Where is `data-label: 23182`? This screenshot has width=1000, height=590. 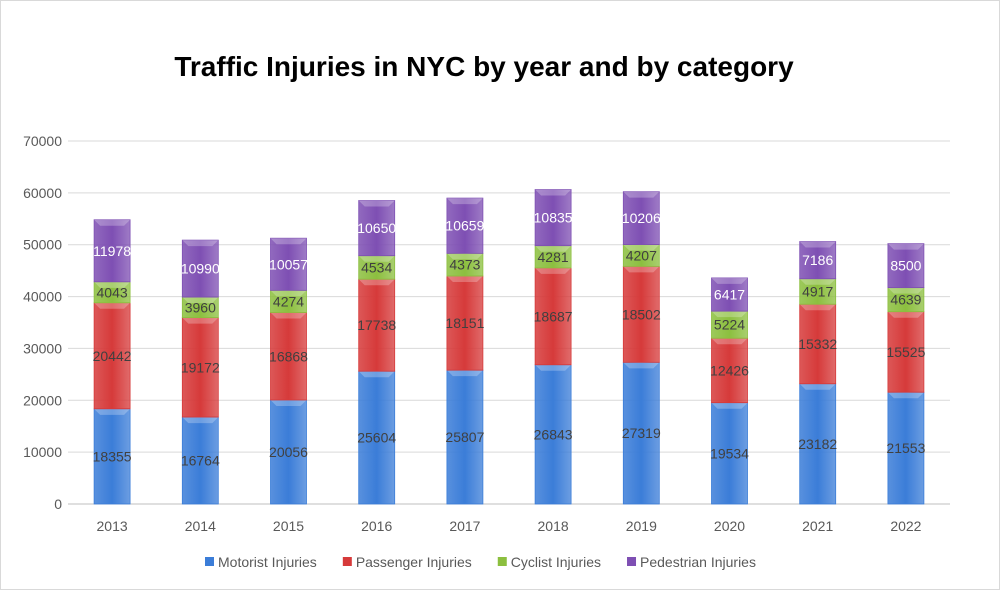
data-label: 23182 is located at coordinates (817, 444).